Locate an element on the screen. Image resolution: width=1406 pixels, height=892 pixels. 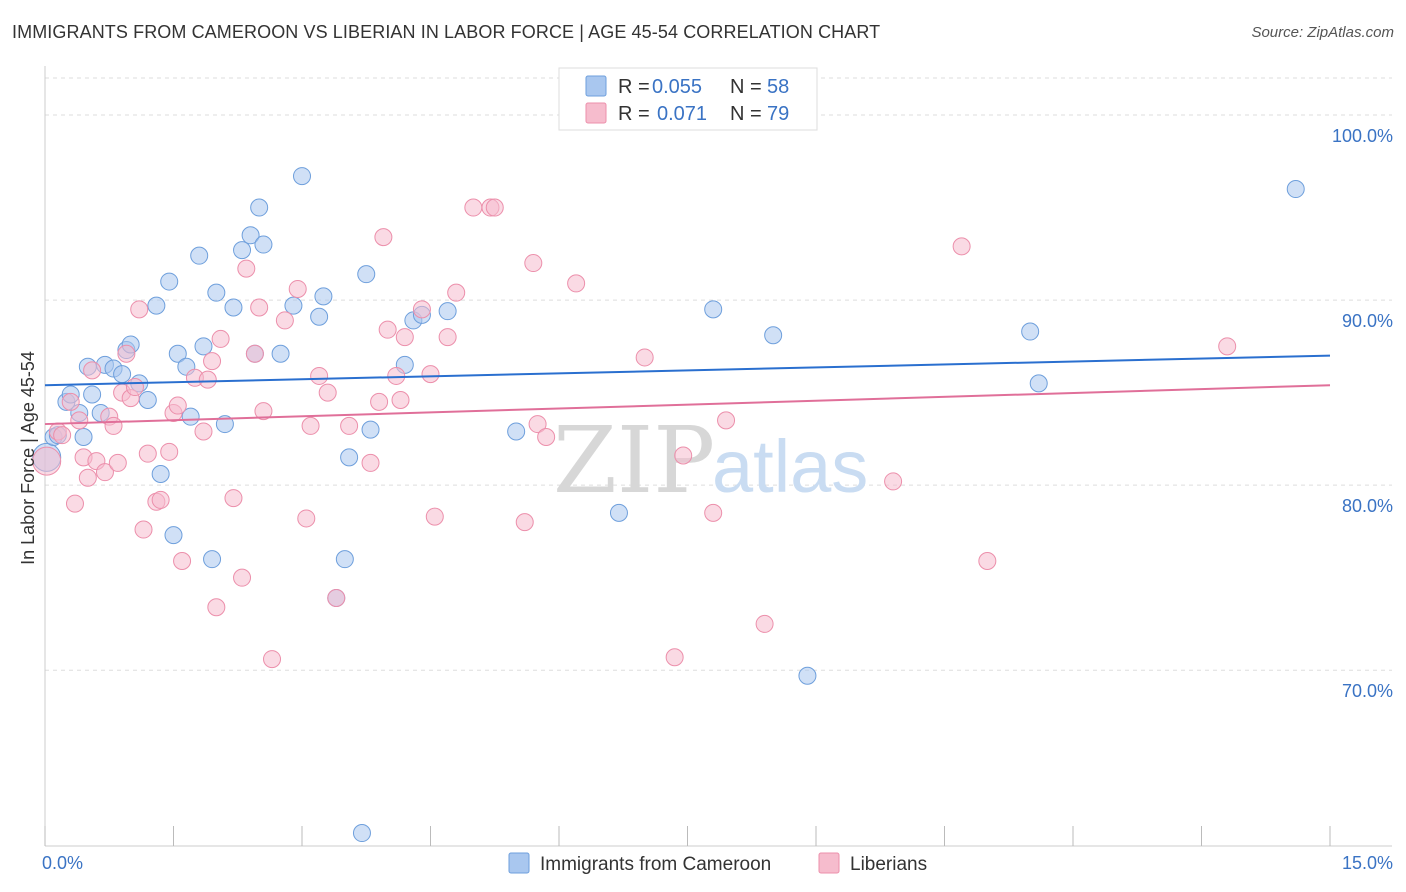
y-tick-label: 70.0% is located at coordinates (1367, 691).